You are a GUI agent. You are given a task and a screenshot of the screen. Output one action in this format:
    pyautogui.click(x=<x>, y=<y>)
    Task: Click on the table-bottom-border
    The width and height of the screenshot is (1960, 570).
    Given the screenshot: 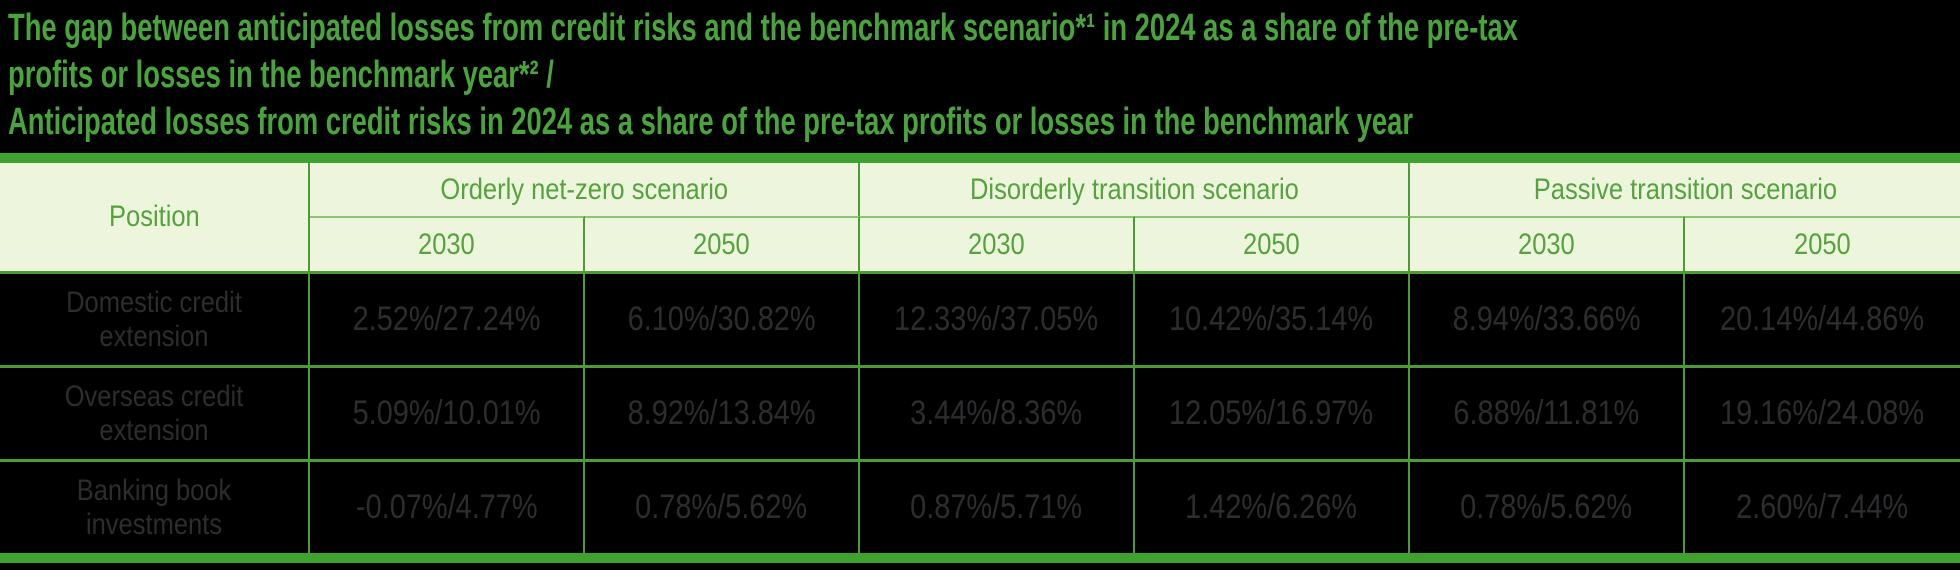 What is the action you would take?
    pyautogui.click(x=980, y=558)
    